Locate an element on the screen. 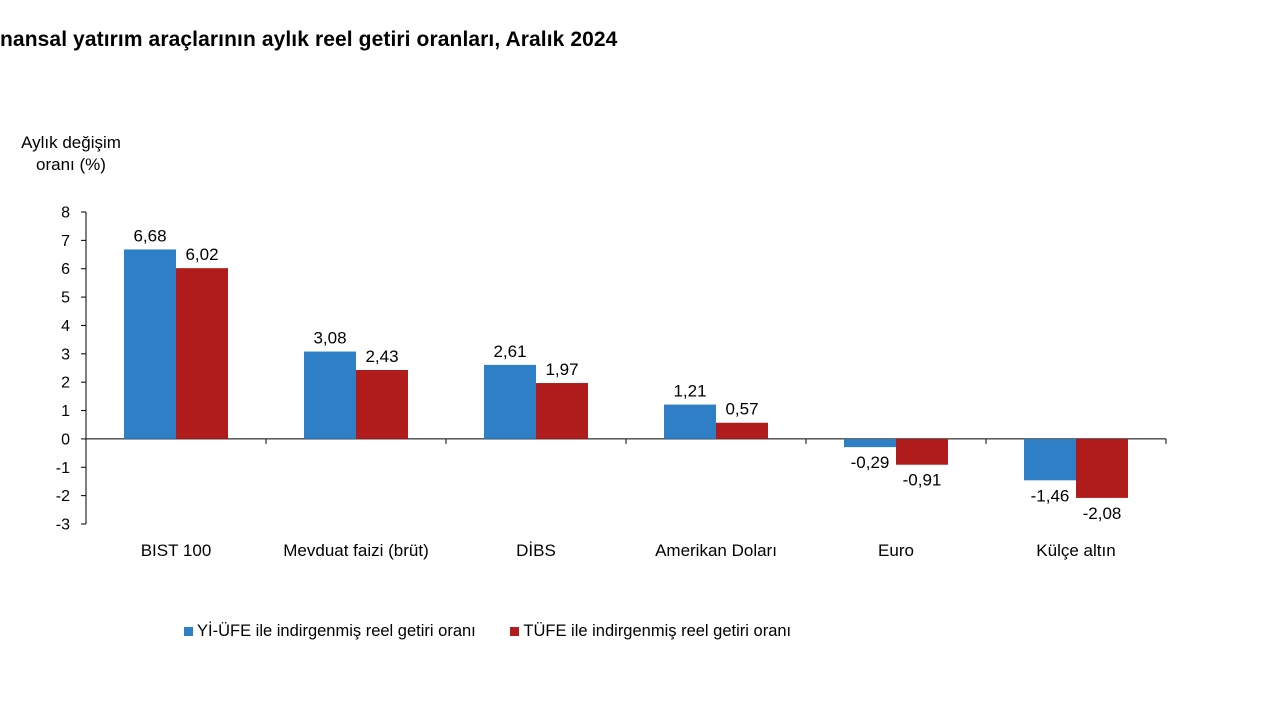  x-category-label: BIST 100 is located at coordinates (176, 550).